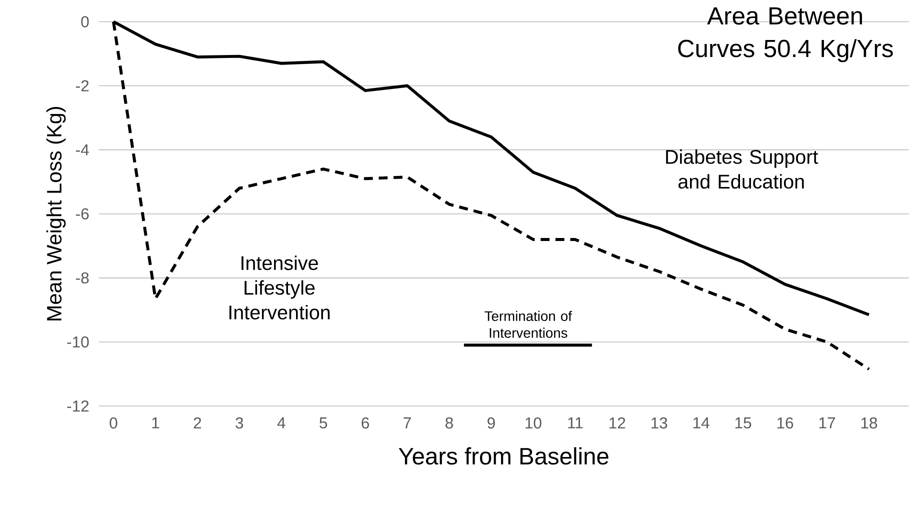 Image resolution: width=922 pixels, height=506 pixels. Describe the element at coordinates (742, 169) in the screenshot. I see `text: Diabetes Support and Education` at that location.